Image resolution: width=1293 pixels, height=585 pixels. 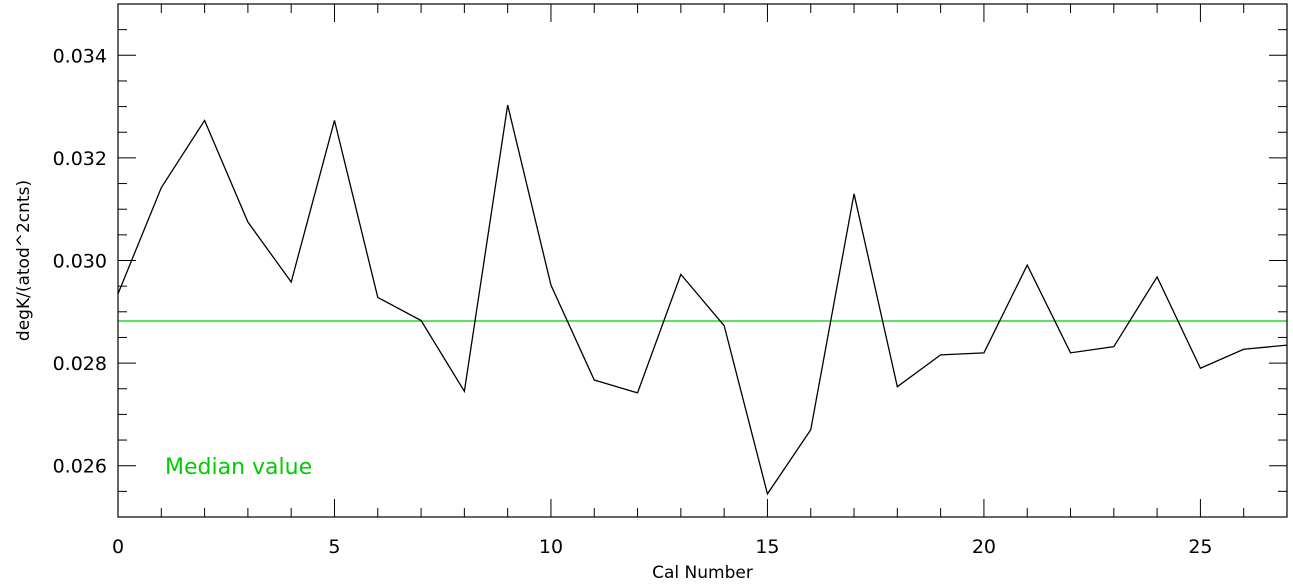 What do you see at coordinates (80, 159) in the screenshot?
I see `y-tick-label: 0.032` at bounding box center [80, 159].